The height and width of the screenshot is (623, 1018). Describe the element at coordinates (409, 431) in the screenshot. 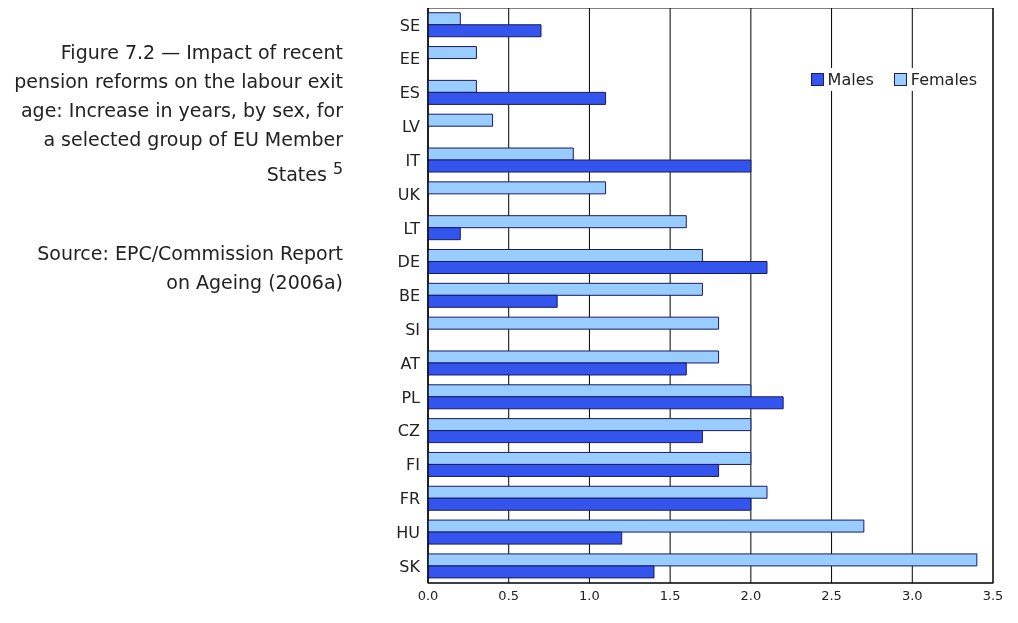

I see `y-tick-label: CZ` at that location.